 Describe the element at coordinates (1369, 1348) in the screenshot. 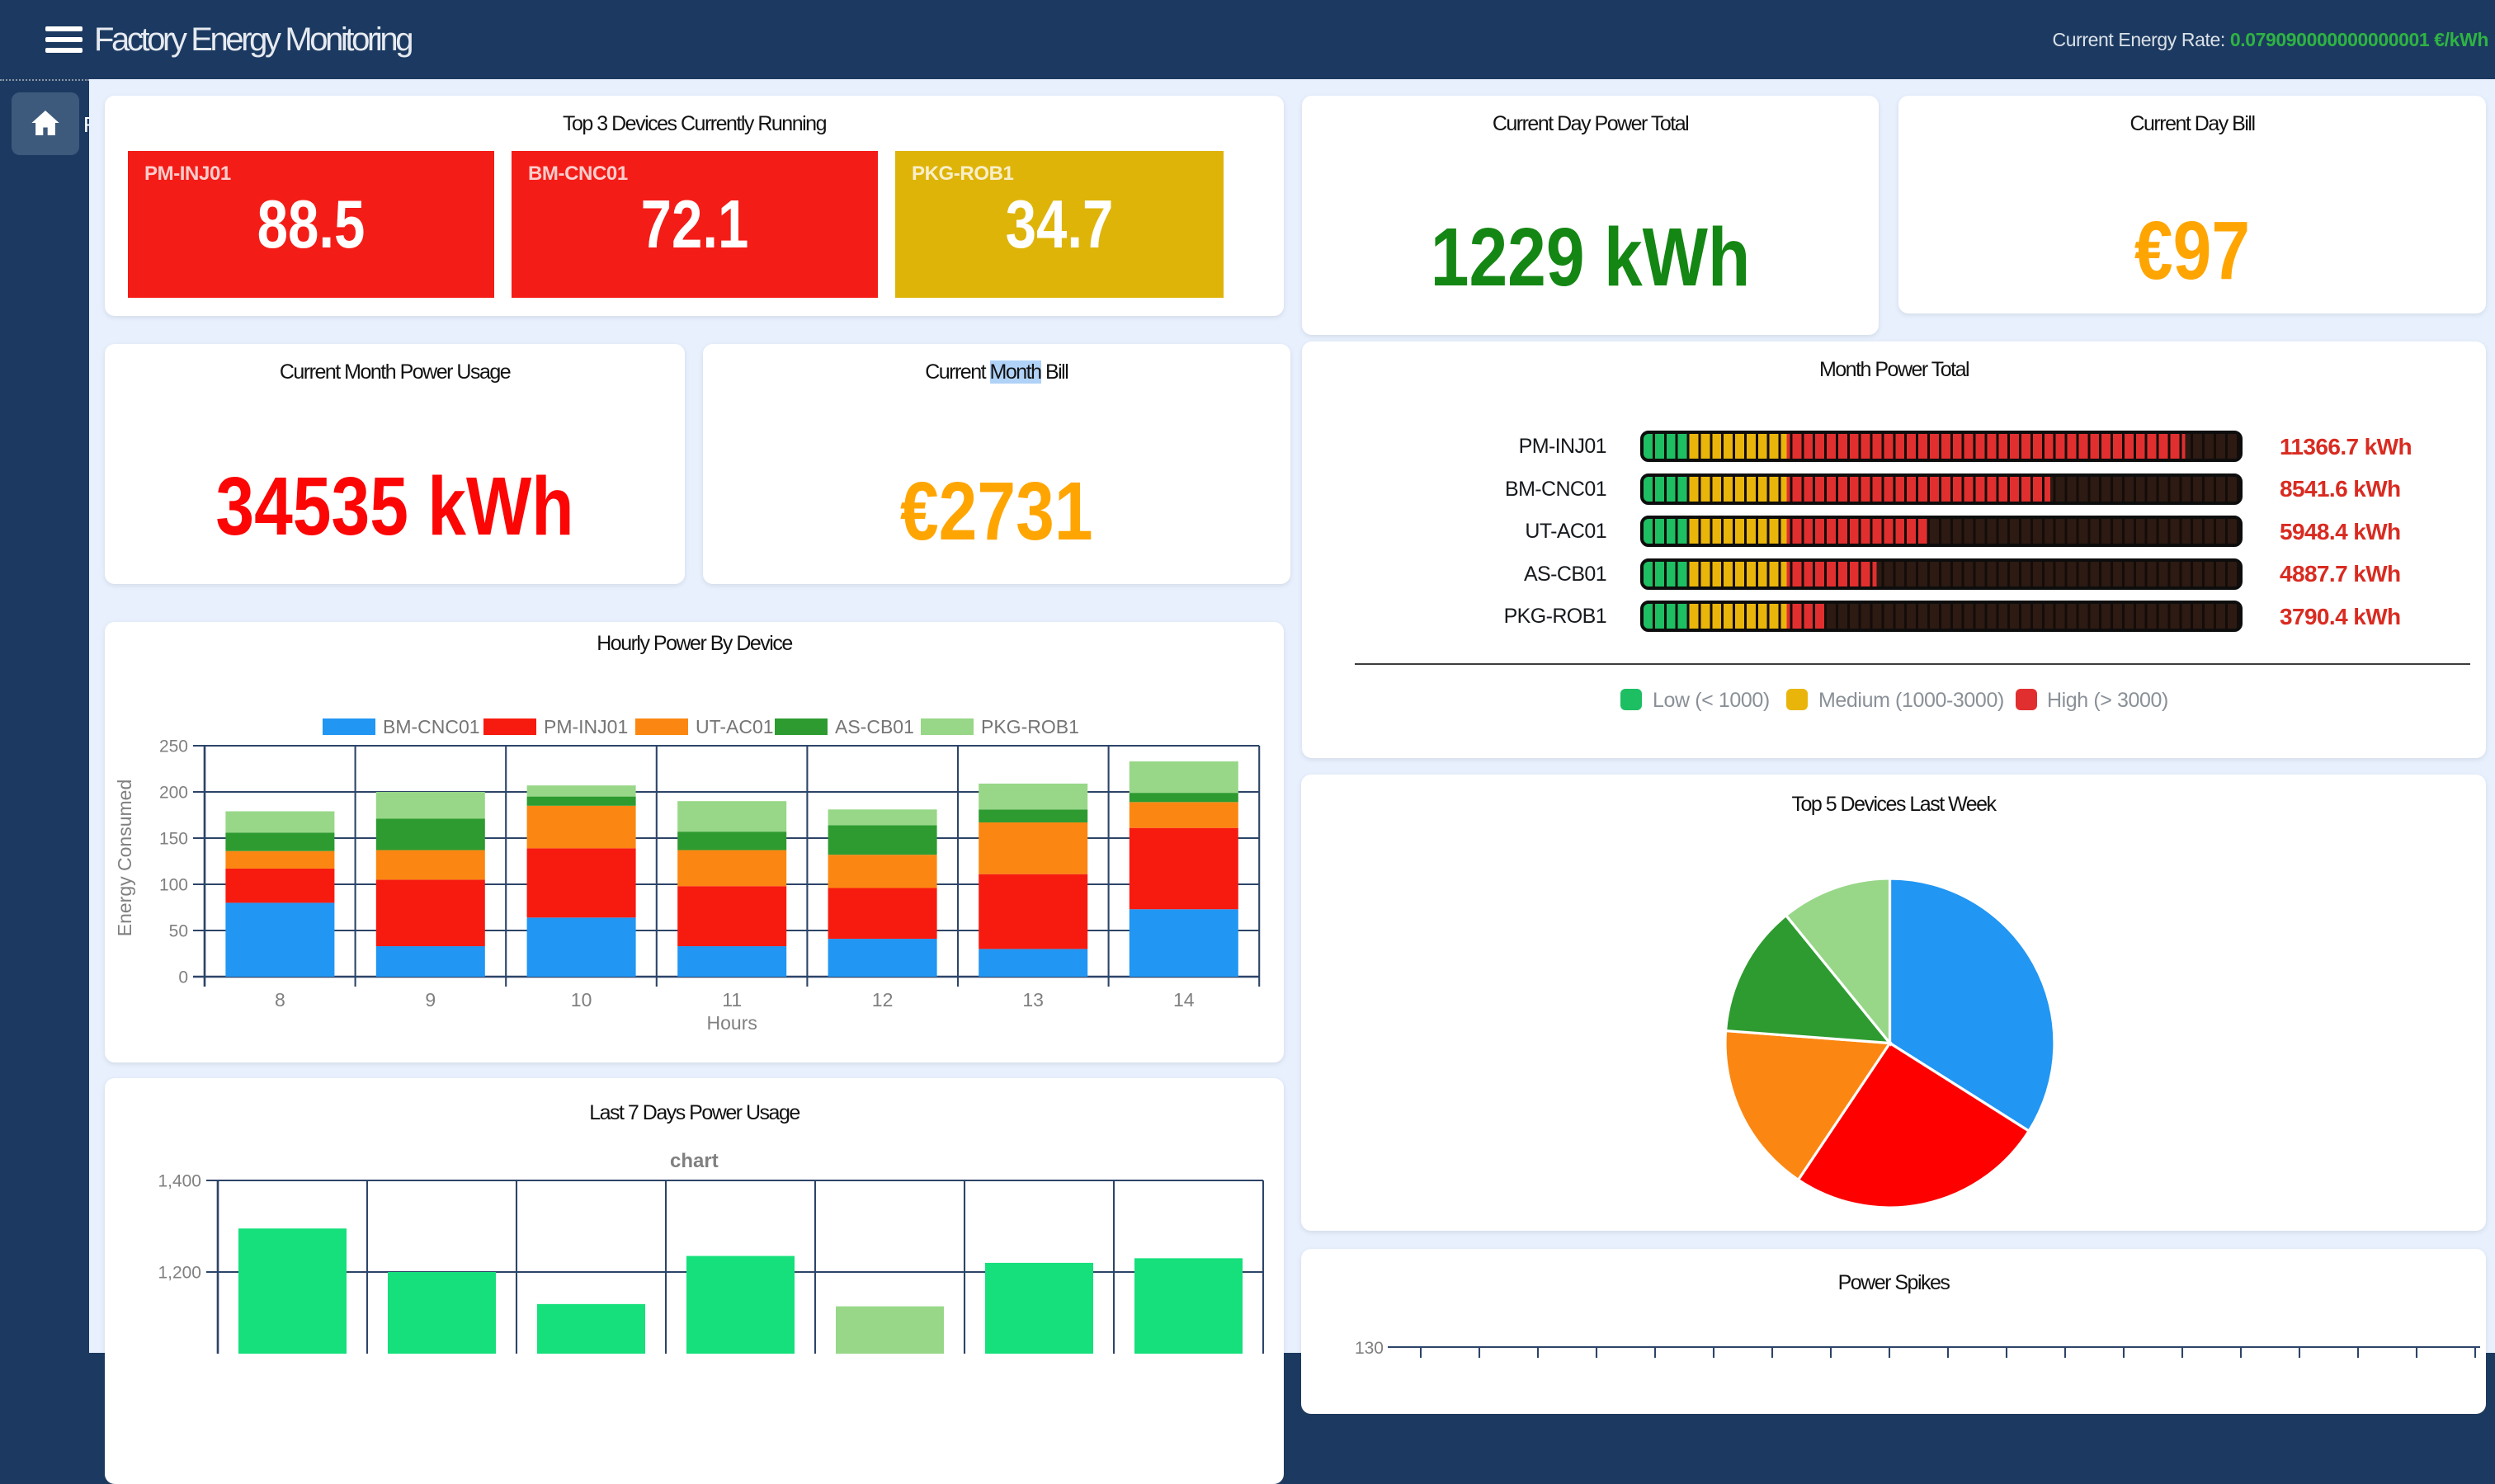

I see `svg-text: 130` at that location.